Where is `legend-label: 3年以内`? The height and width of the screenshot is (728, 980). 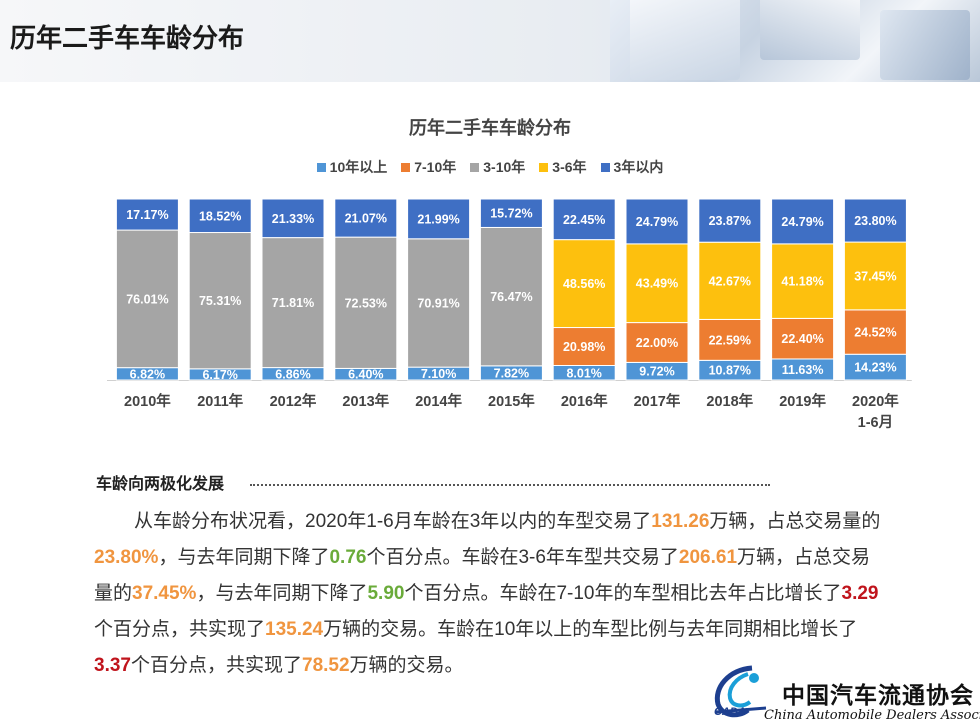
legend-label: 3年以内 is located at coordinates (638, 167).